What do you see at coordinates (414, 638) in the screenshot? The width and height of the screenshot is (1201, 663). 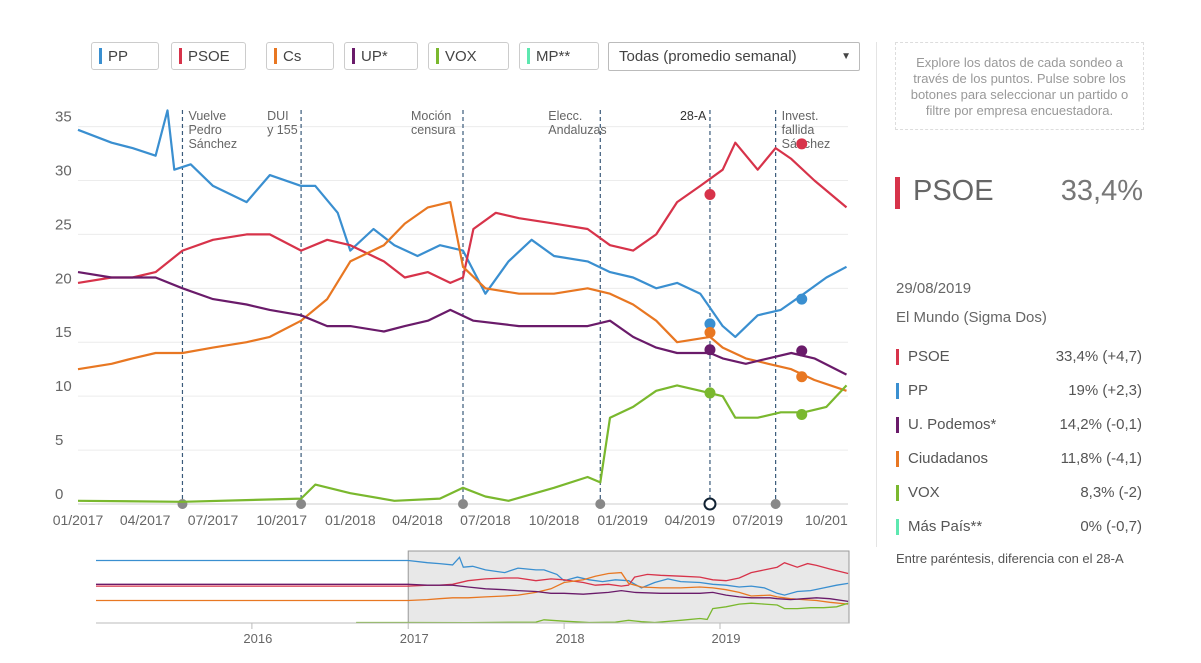 I see `navigator-tick-label: 2017` at bounding box center [414, 638].